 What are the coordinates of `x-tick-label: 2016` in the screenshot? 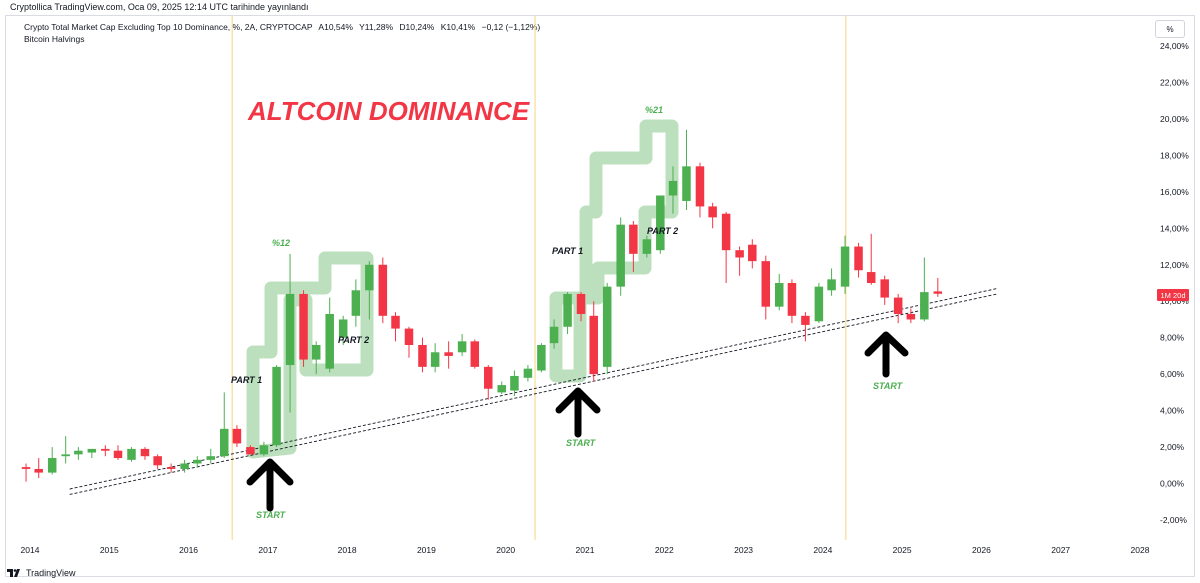 It's located at (188, 550).